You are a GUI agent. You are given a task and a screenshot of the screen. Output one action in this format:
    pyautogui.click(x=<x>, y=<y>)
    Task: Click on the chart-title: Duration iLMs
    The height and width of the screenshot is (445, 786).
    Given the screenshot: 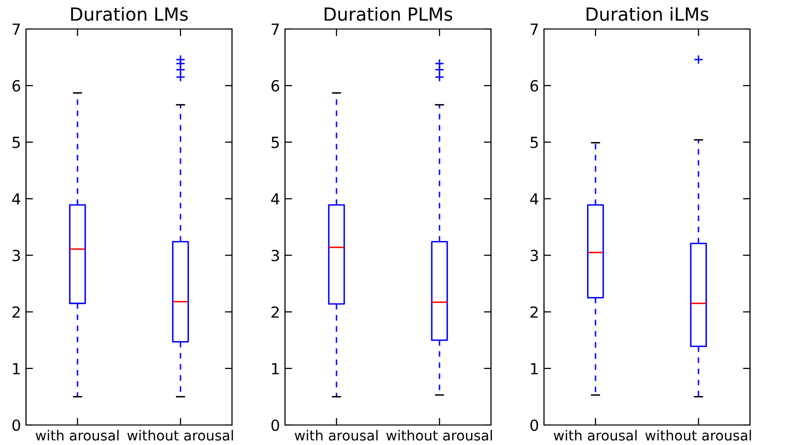 What is the action you would take?
    pyautogui.click(x=647, y=13)
    